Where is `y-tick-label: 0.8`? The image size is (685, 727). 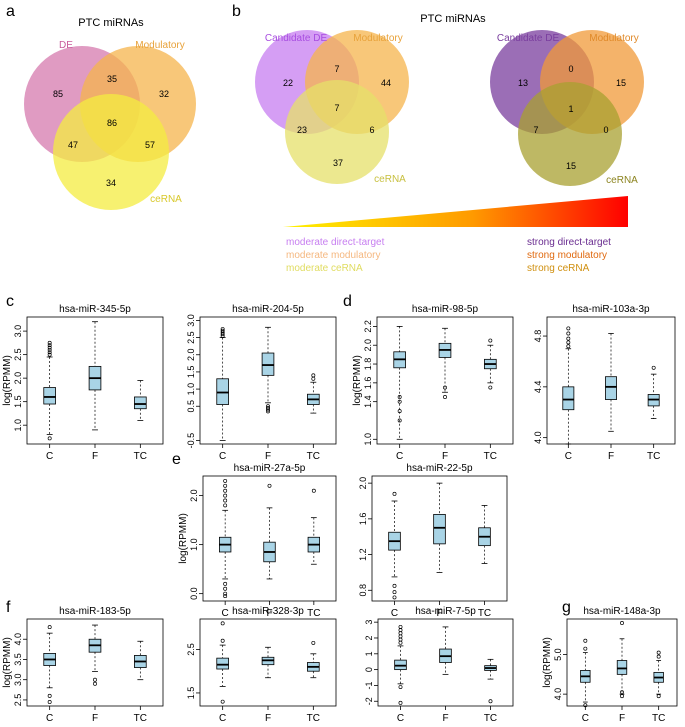
y-tick-label: 0.8 is located at coordinates (363, 590).